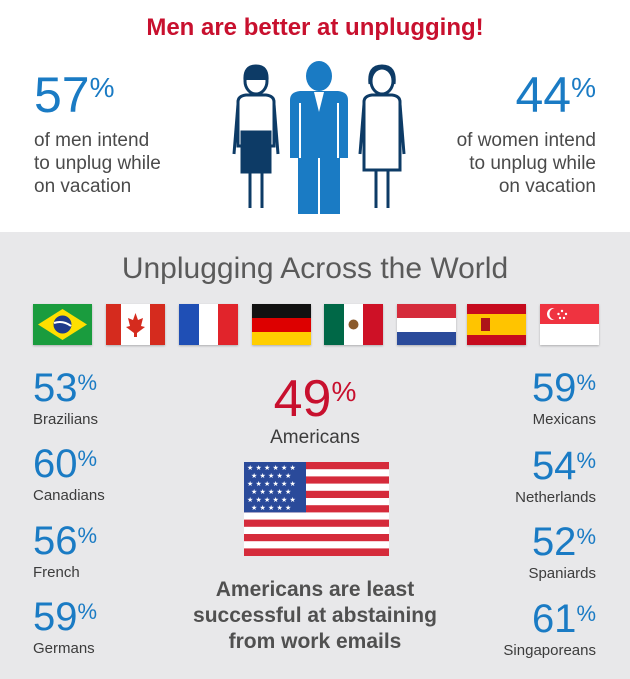 This screenshot has height=679, width=630. I want to click on stat-germans: 59% Germans, so click(65, 627).